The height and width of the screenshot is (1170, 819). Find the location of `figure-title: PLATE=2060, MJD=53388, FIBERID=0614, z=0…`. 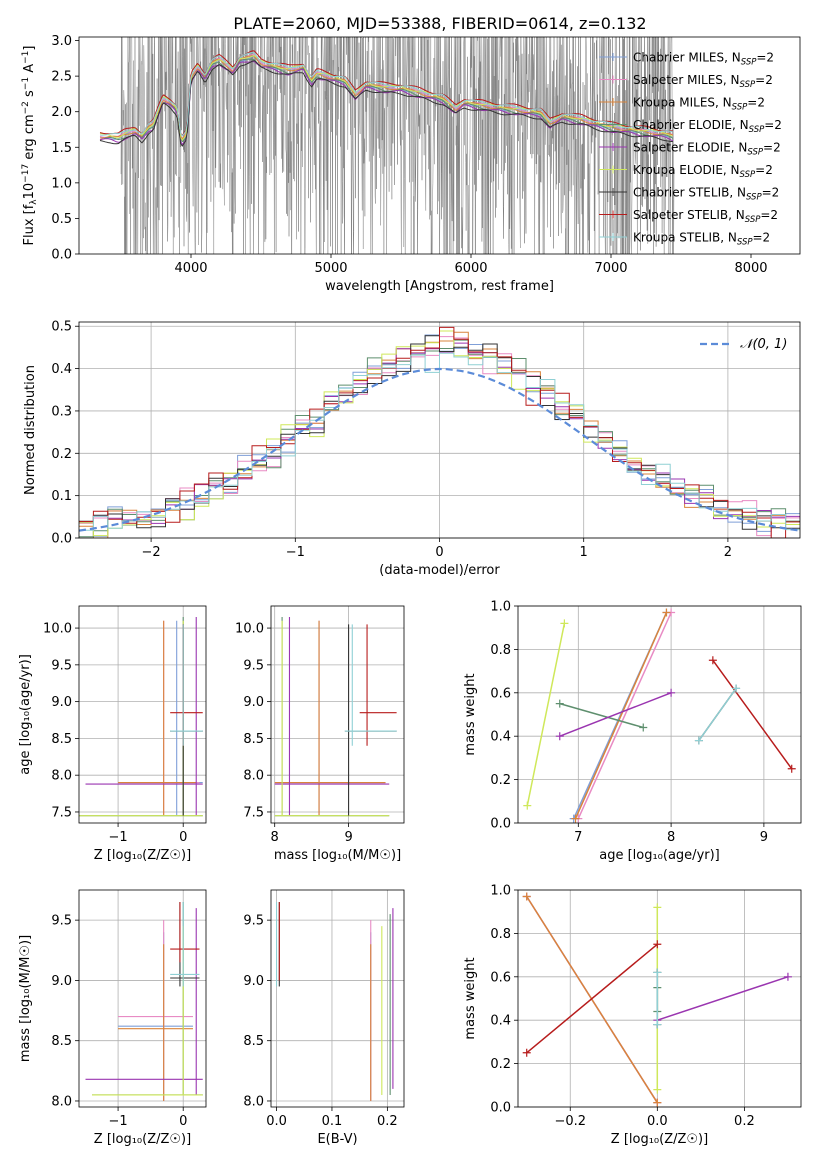

figure-title: PLATE=2060, MJD=53388, FIBERID=0614, z=0… is located at coordinates (439, 23).